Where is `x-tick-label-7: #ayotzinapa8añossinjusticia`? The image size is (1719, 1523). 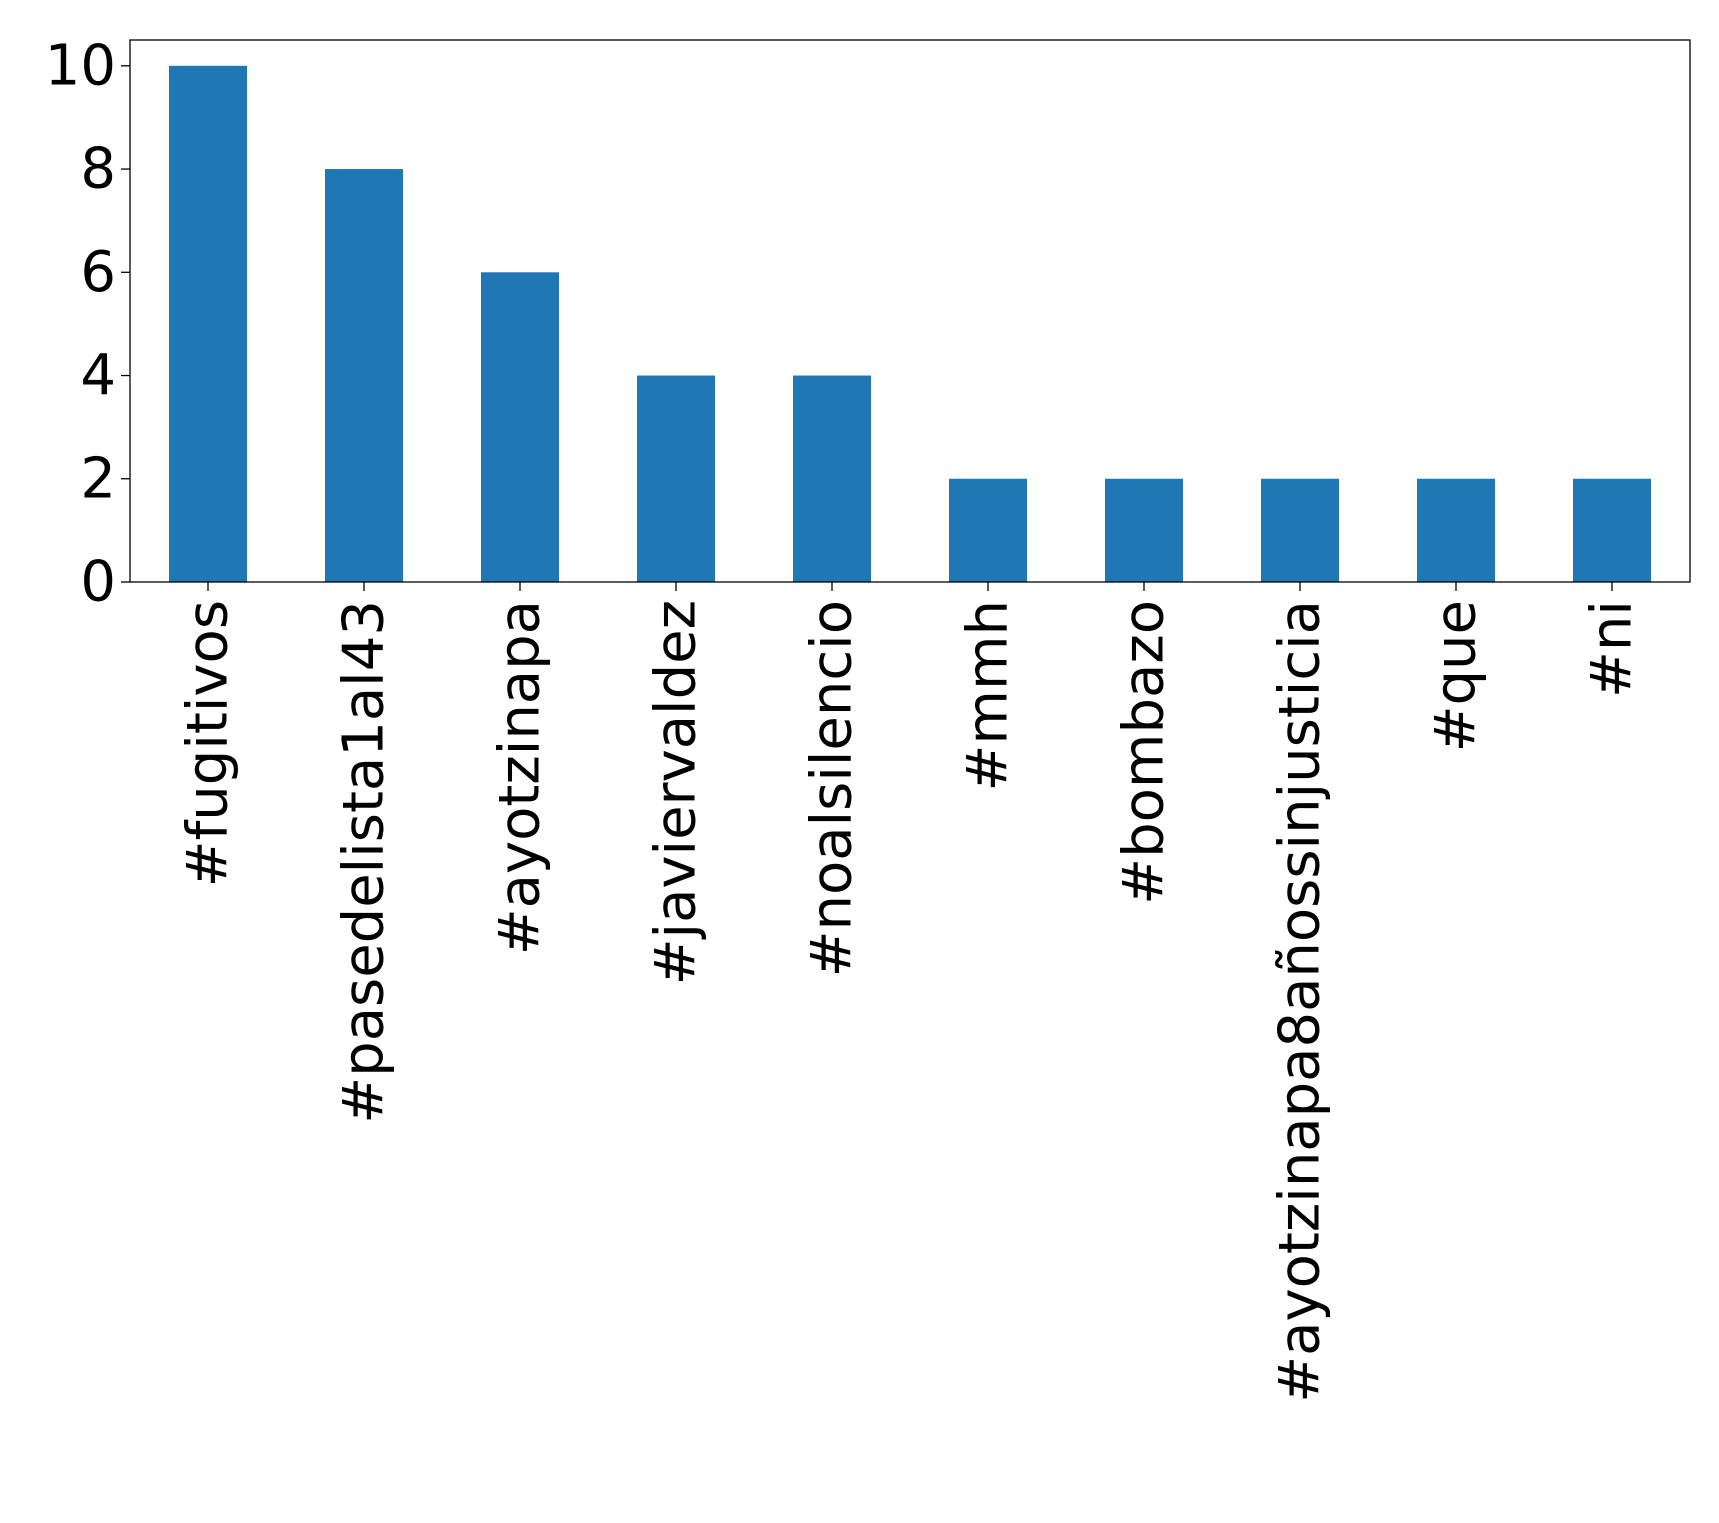
x-tick-label-7: #ayotzinapa8añossinjusticia is located at coordinates (1300, 1001).